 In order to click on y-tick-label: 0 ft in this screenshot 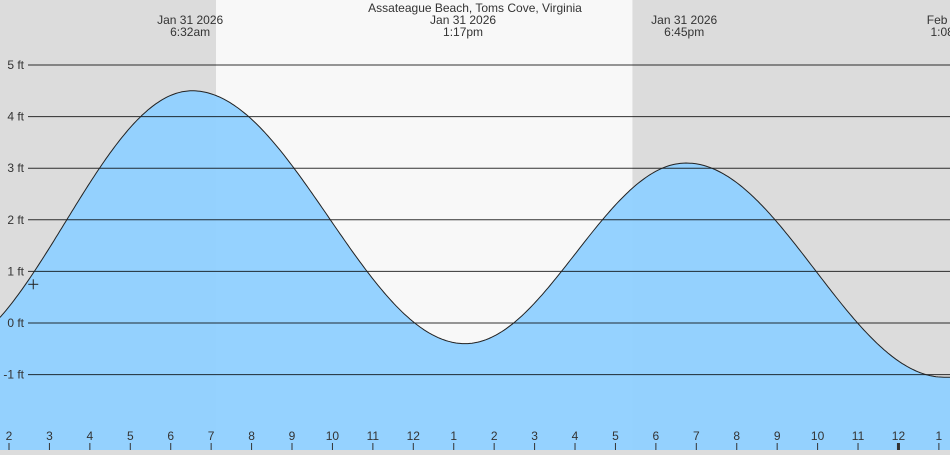, I will do `click(15, 323)`.